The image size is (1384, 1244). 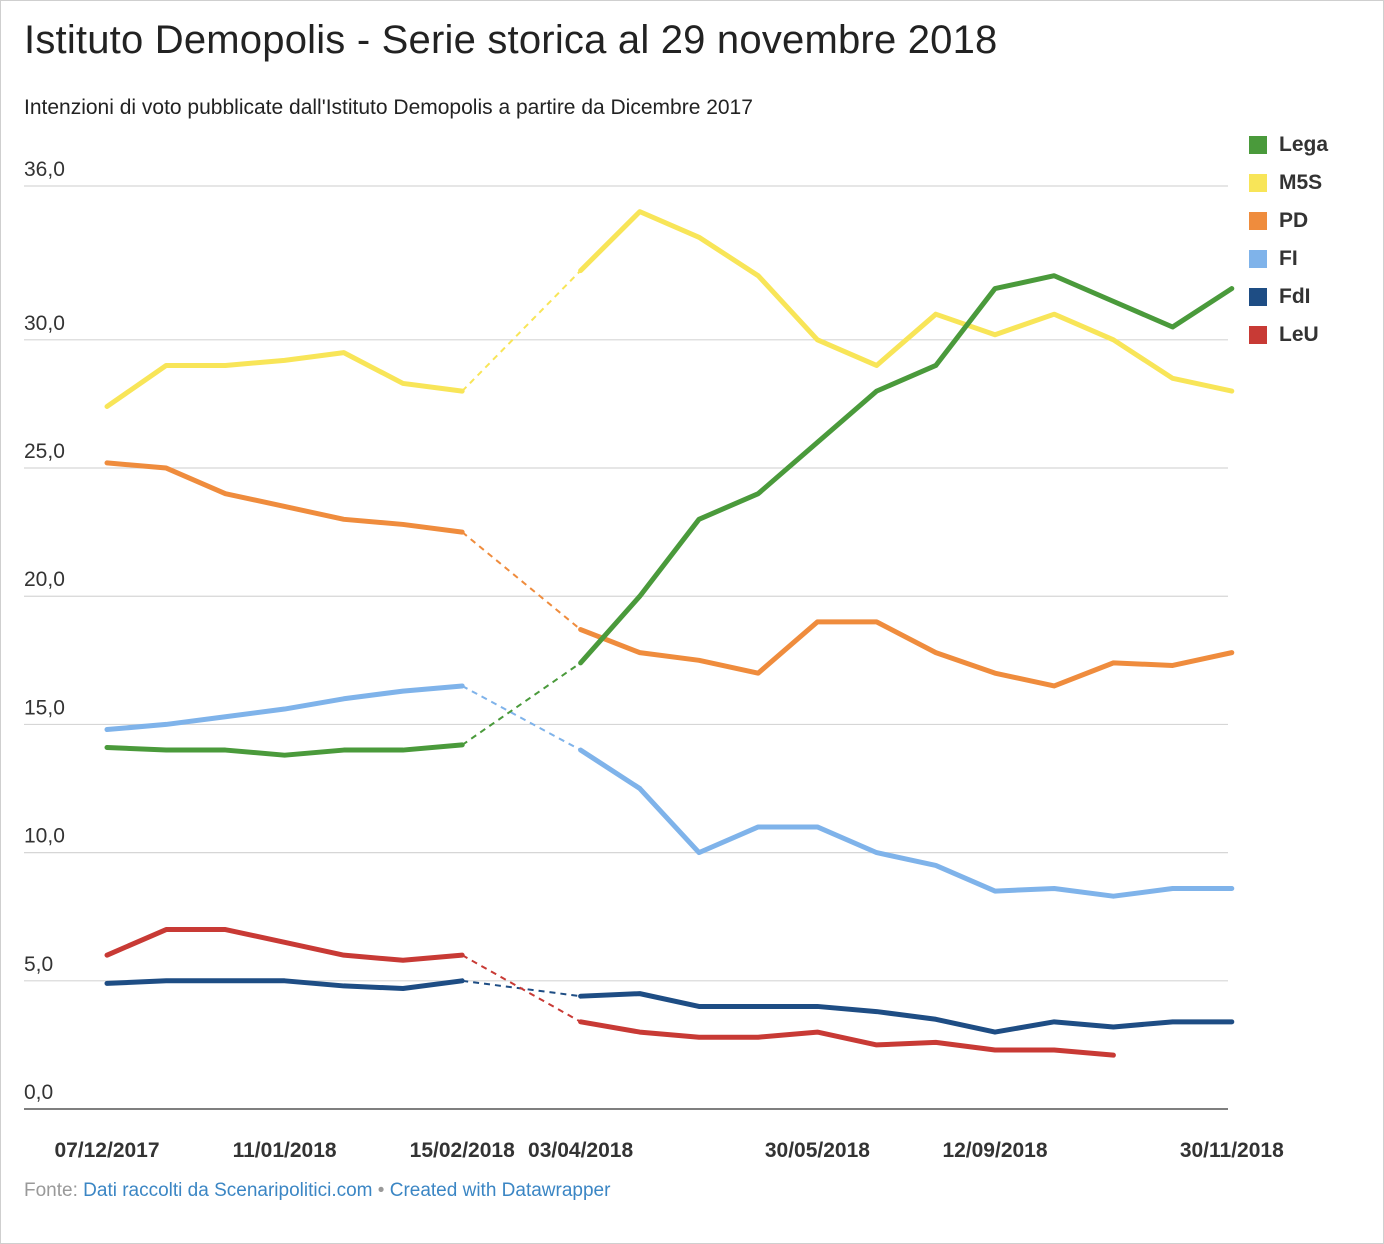 I want to click on legend-label: LeU, so click(x=1299, y=334).